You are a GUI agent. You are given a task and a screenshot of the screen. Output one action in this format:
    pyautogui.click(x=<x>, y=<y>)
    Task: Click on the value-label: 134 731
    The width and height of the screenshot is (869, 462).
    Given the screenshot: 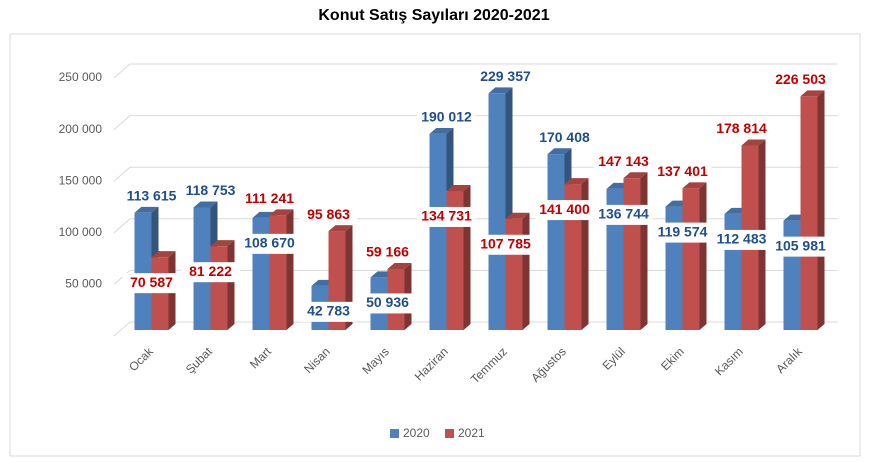 What is the action you would take?
    pyautogui.click(x=446, y=216)
    